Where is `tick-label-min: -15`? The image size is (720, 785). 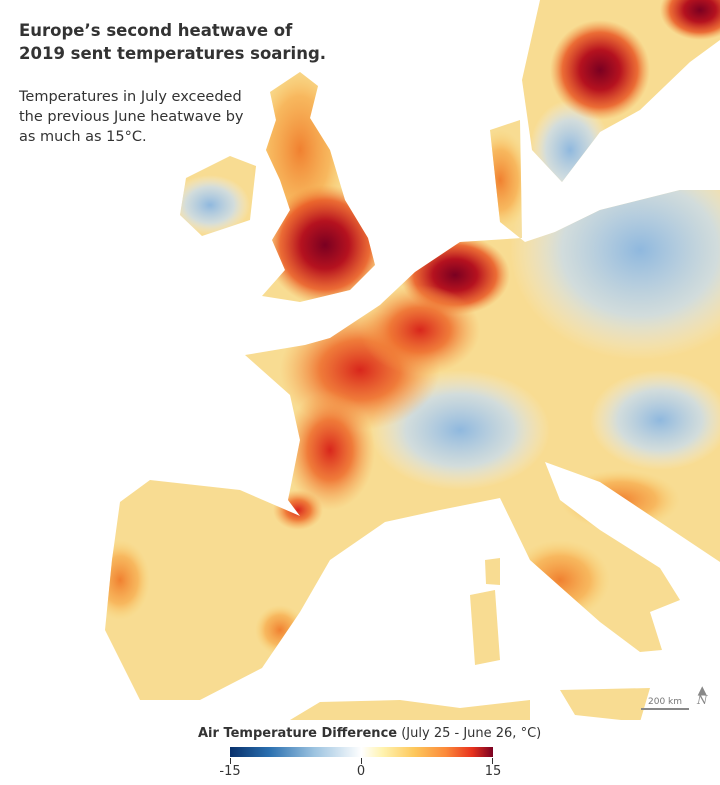 tick-label-min: -15 is located at coordinates (230, 771).